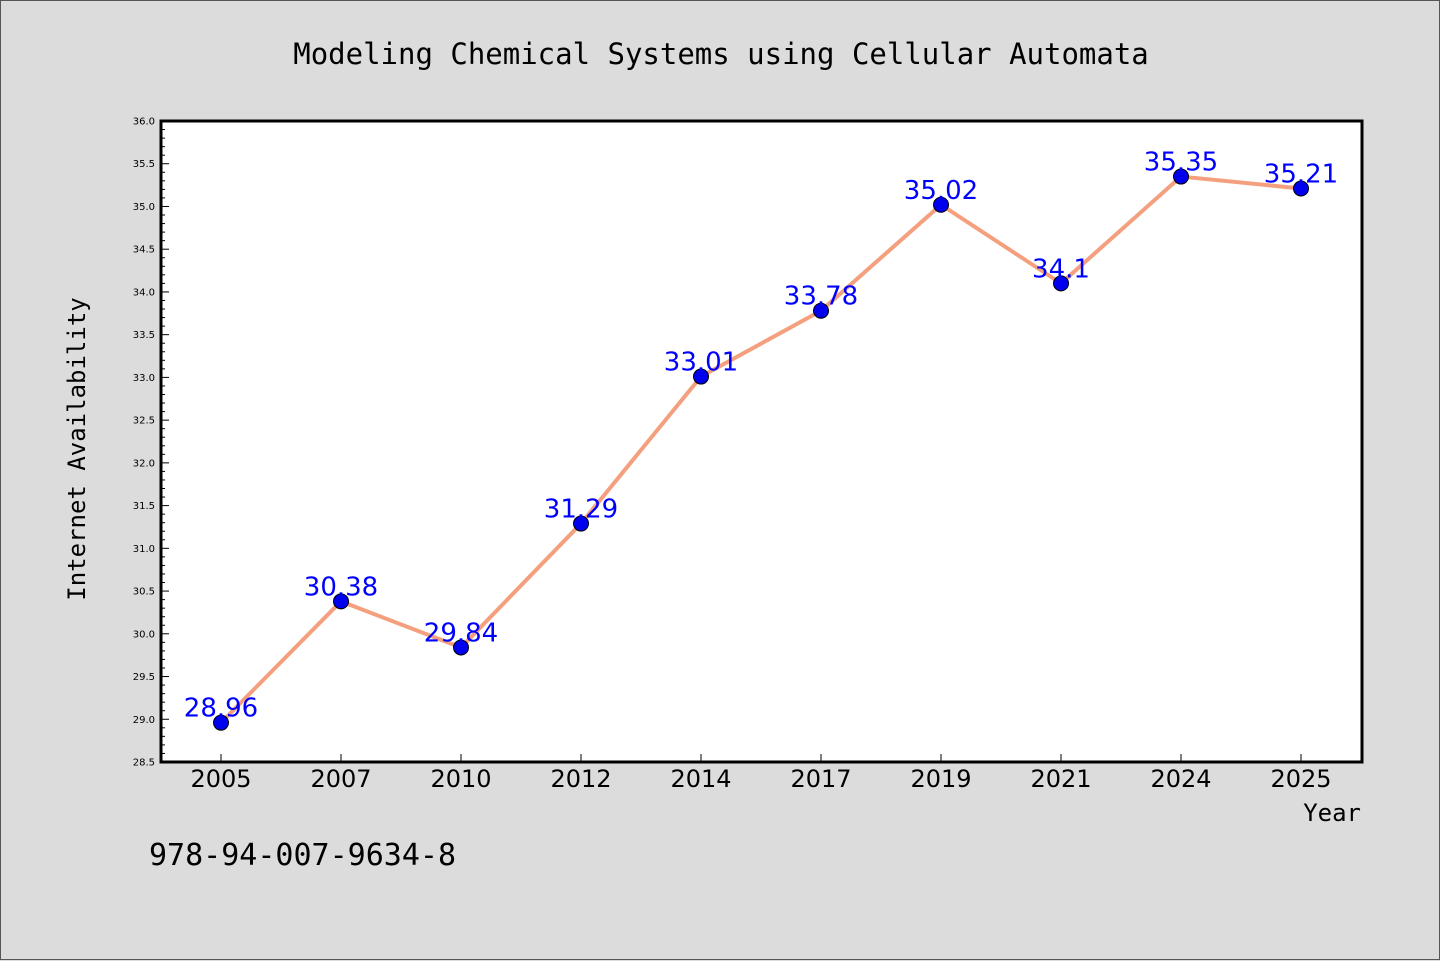 The width and height of the screenshot is (1440, 961). Describe the element at coordinates (144, 378) in the screenshot. I see `y-tick-label: 33.0` at that location.